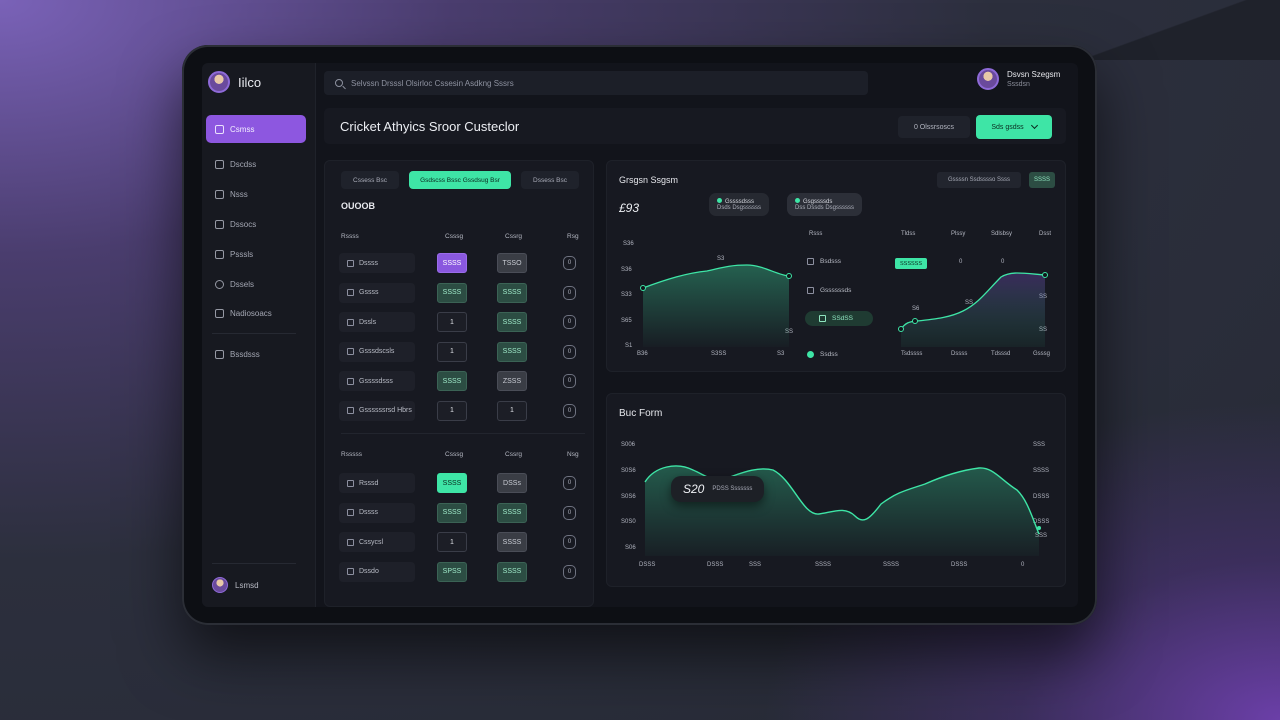 The width and height of the screenshot is (1280, 720). Describe the element at coordinates (512, 263) in the screenshot. I see `stat-pill: TSSO` at that location.